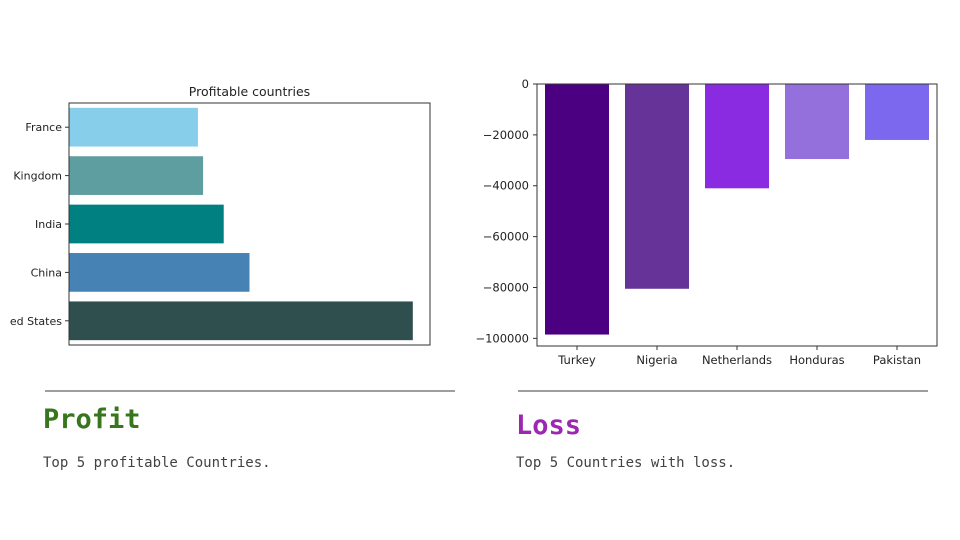 This screenshot has height=540, width=960. Describe the element at coordinates (43, 127) in the screenshot. I see `profit-ytick-france: France` at that location.